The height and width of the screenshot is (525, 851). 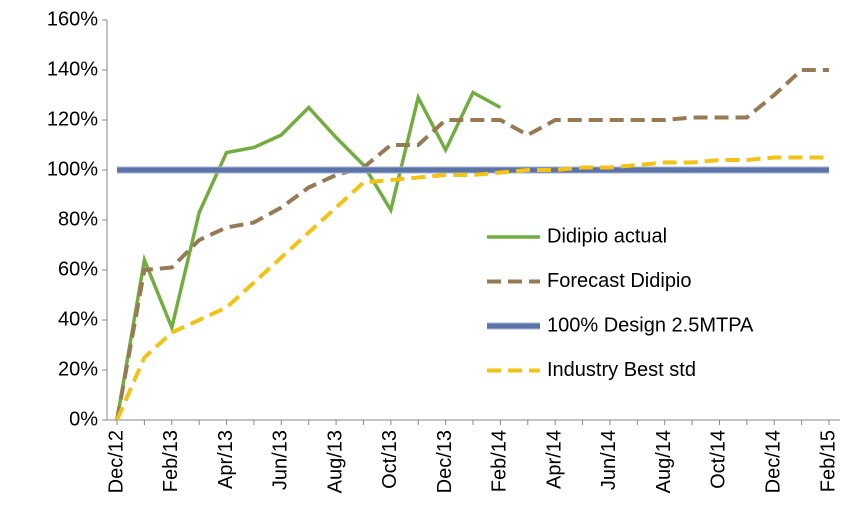 What do you see at coordinates (226, 459) in the screenshot?
I see `x-tick-label: Apr/13` at bounding box center [226, 459].